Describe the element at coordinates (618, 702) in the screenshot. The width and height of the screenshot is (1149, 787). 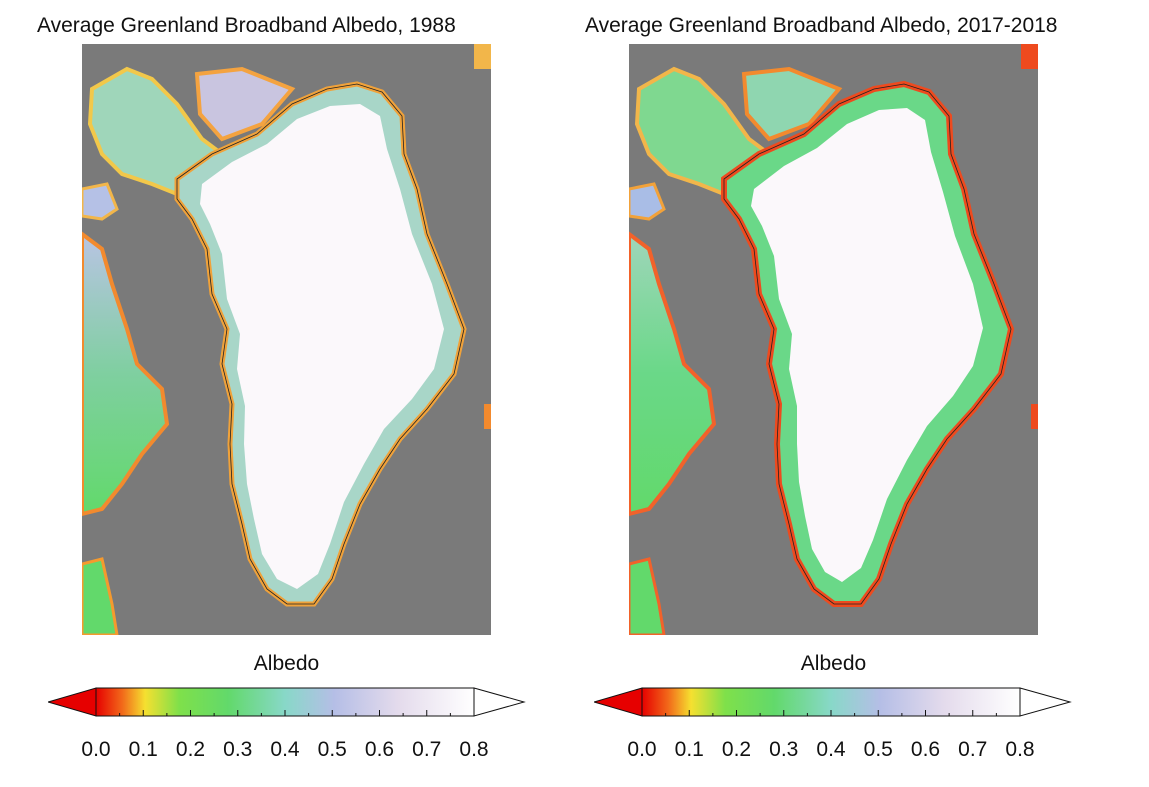
I see `colorbar-right-min-extend` at that location.